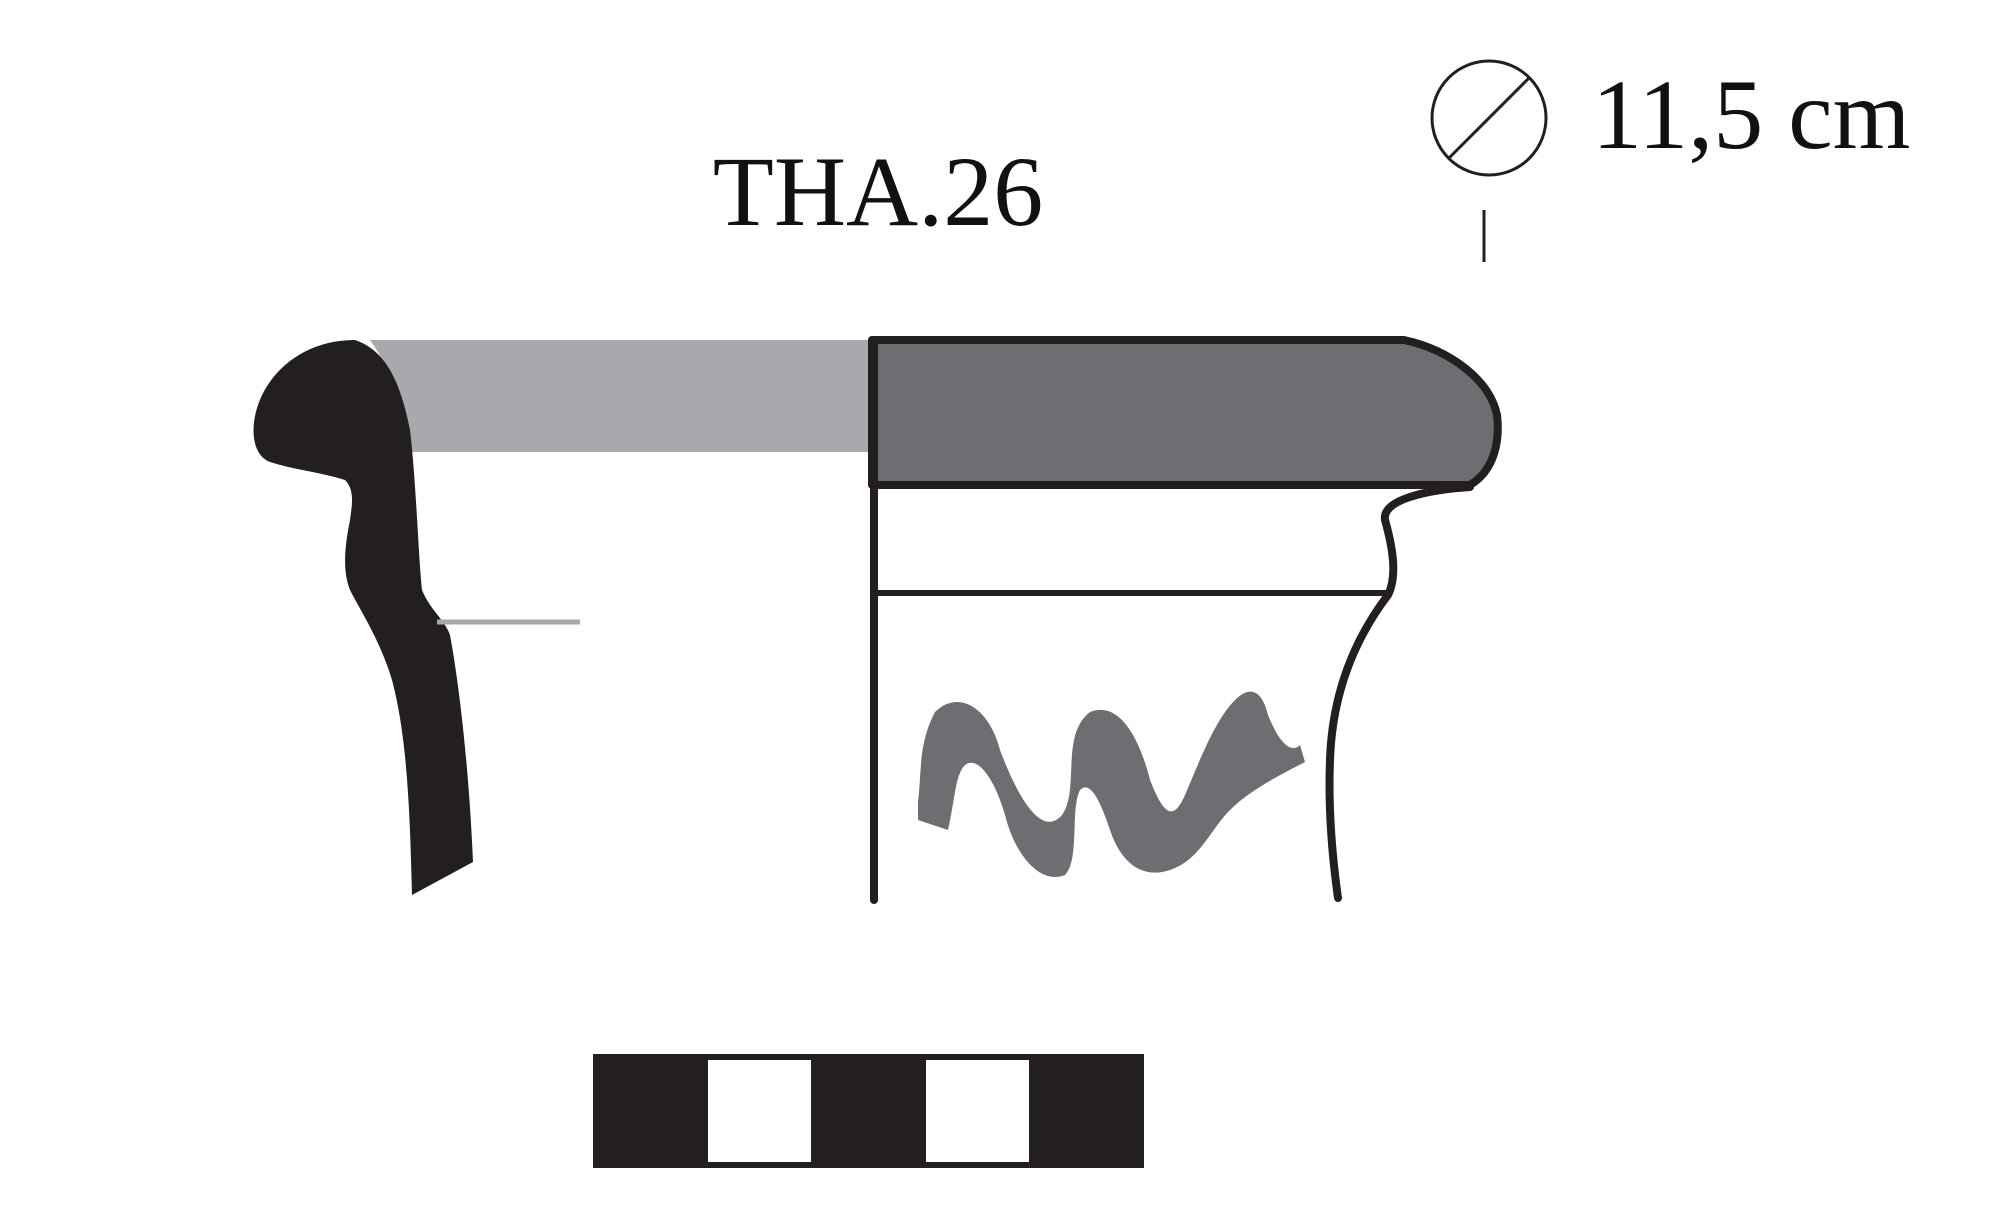 Image resolution: width=1991 pixels, height=1214 pixels. Describe the element at coordinates (878, 191) in the screenshot. I see `catalogue-number: THA.26` at that location.